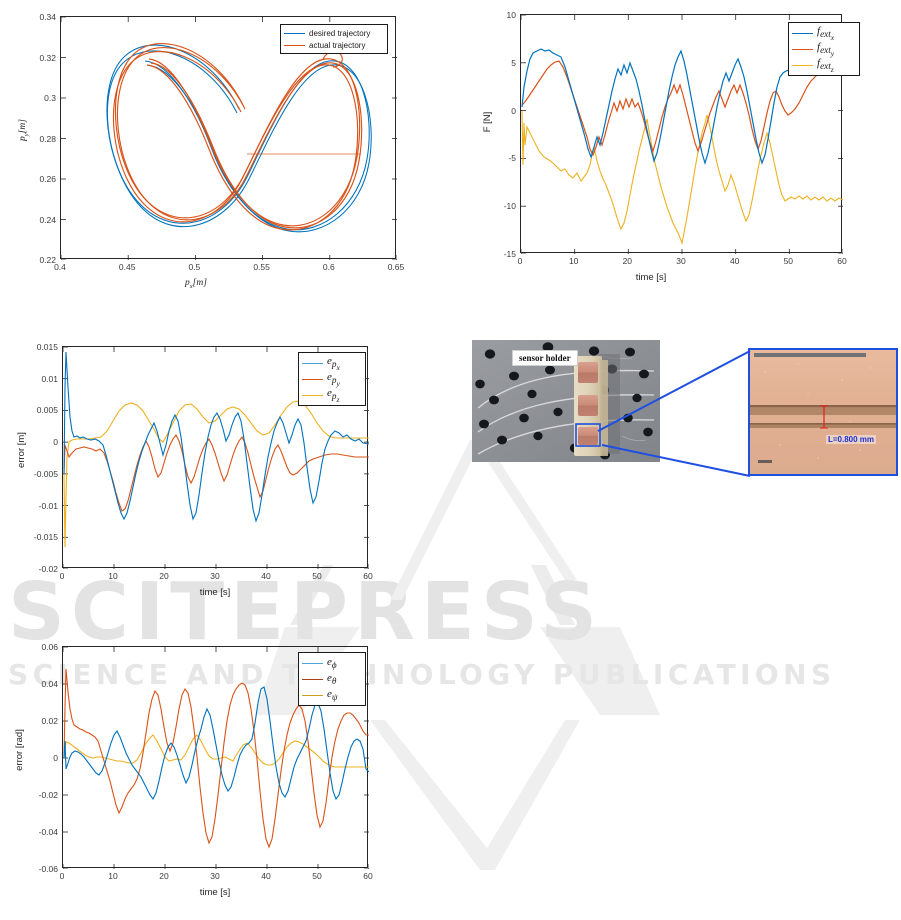 The height and width of the screenshot is (920, 901). What do you see at coordinates (483, 520) in the screenshot?
I see `watermark-chevron` at bounding box center [483, 520].